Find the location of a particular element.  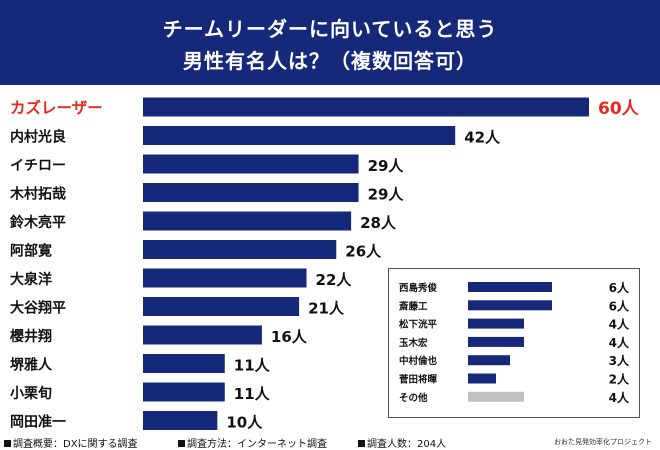

chart-title-line-2: 男性有名人は？（複数回答可） is located at coordinates (330, 61).